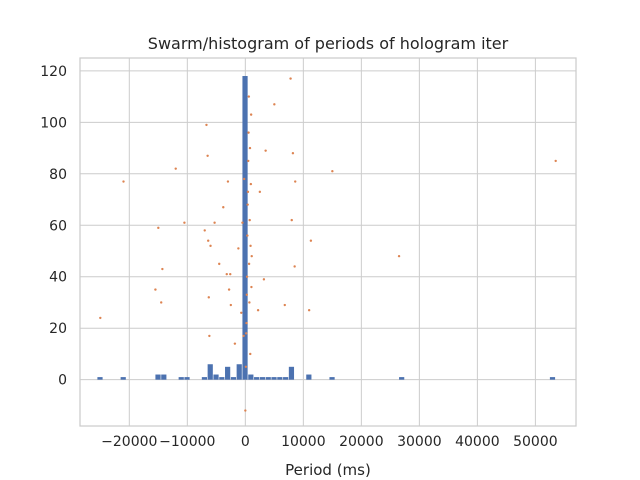 The height and width of the screenshot is (480, 640). What do you see at coordinates (361, 442) in the screenshot?
I see `x-tick-label: 20000` at bounding box center [361, 442].